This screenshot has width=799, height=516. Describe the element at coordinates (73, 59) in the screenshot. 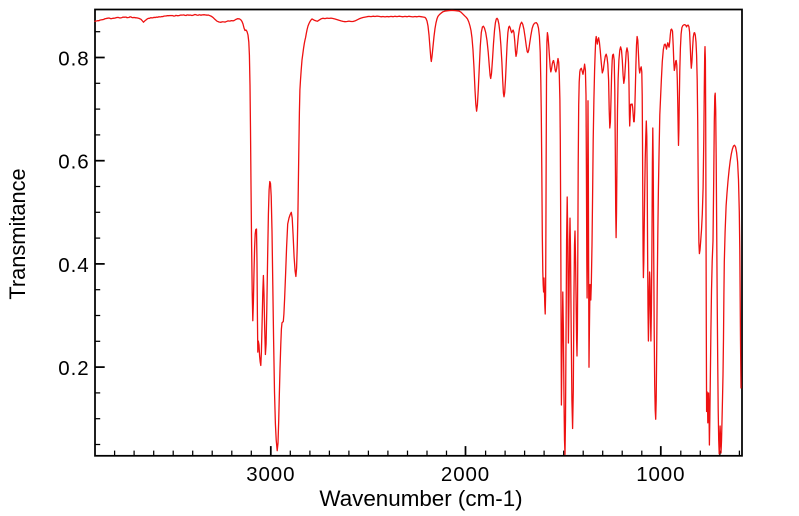

I see `svg-text: 0.8` at that location.